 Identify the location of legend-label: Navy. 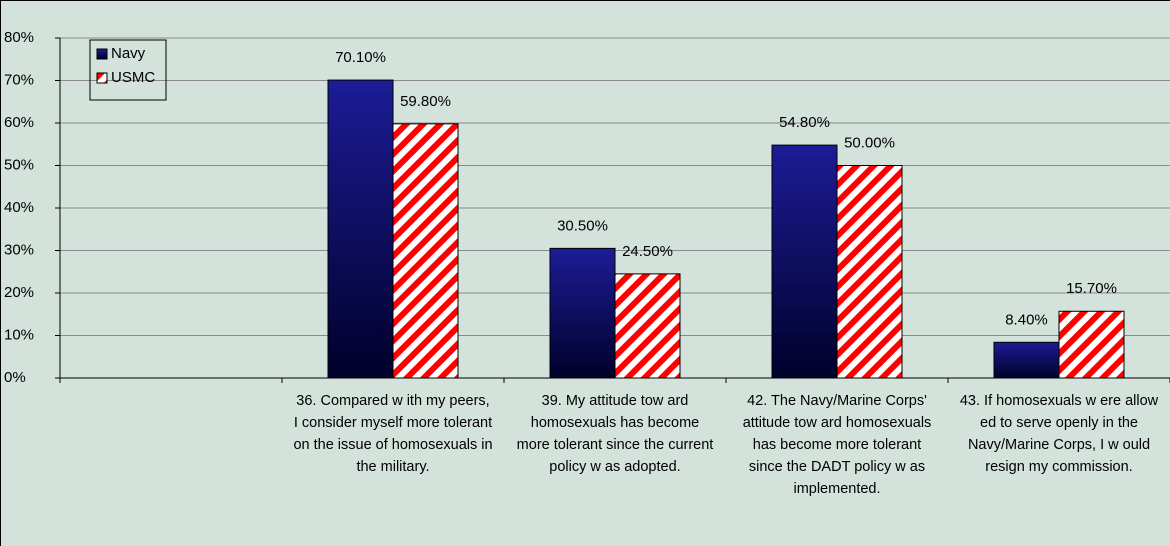
(128, 53).